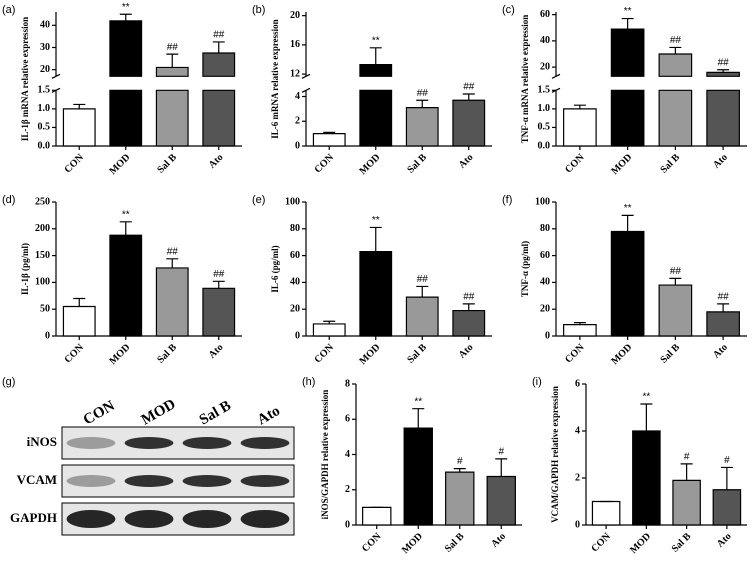 This screenshot has width=755, height=561. Describe the element at coordinates (178, 481) in the screenshot. I see `blot-strip` at that location.